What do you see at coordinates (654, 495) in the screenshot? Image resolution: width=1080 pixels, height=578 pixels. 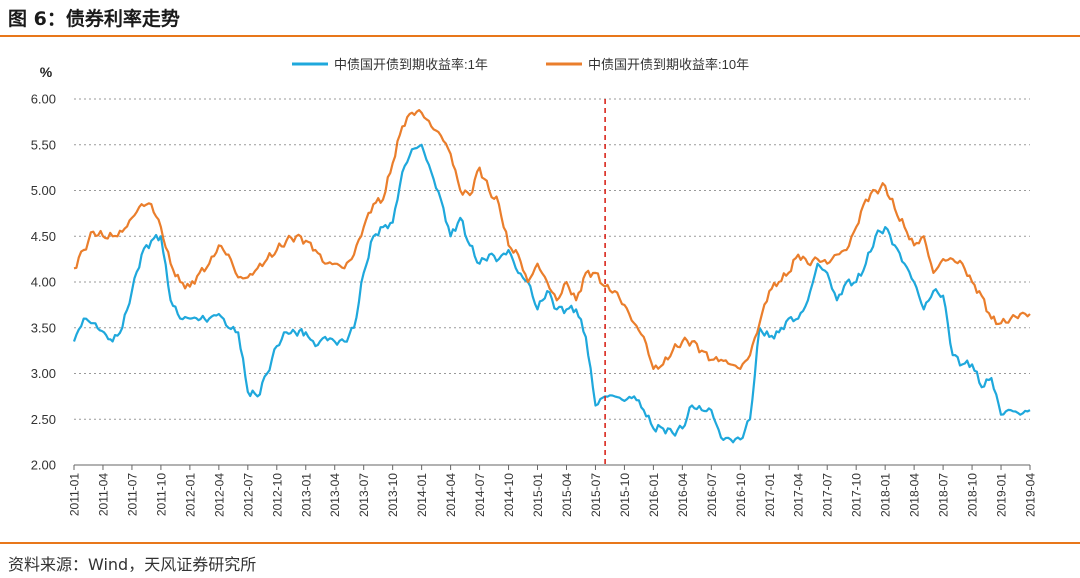 I see `x-tick-label: 2016-01` at bounding box center [654, 495].